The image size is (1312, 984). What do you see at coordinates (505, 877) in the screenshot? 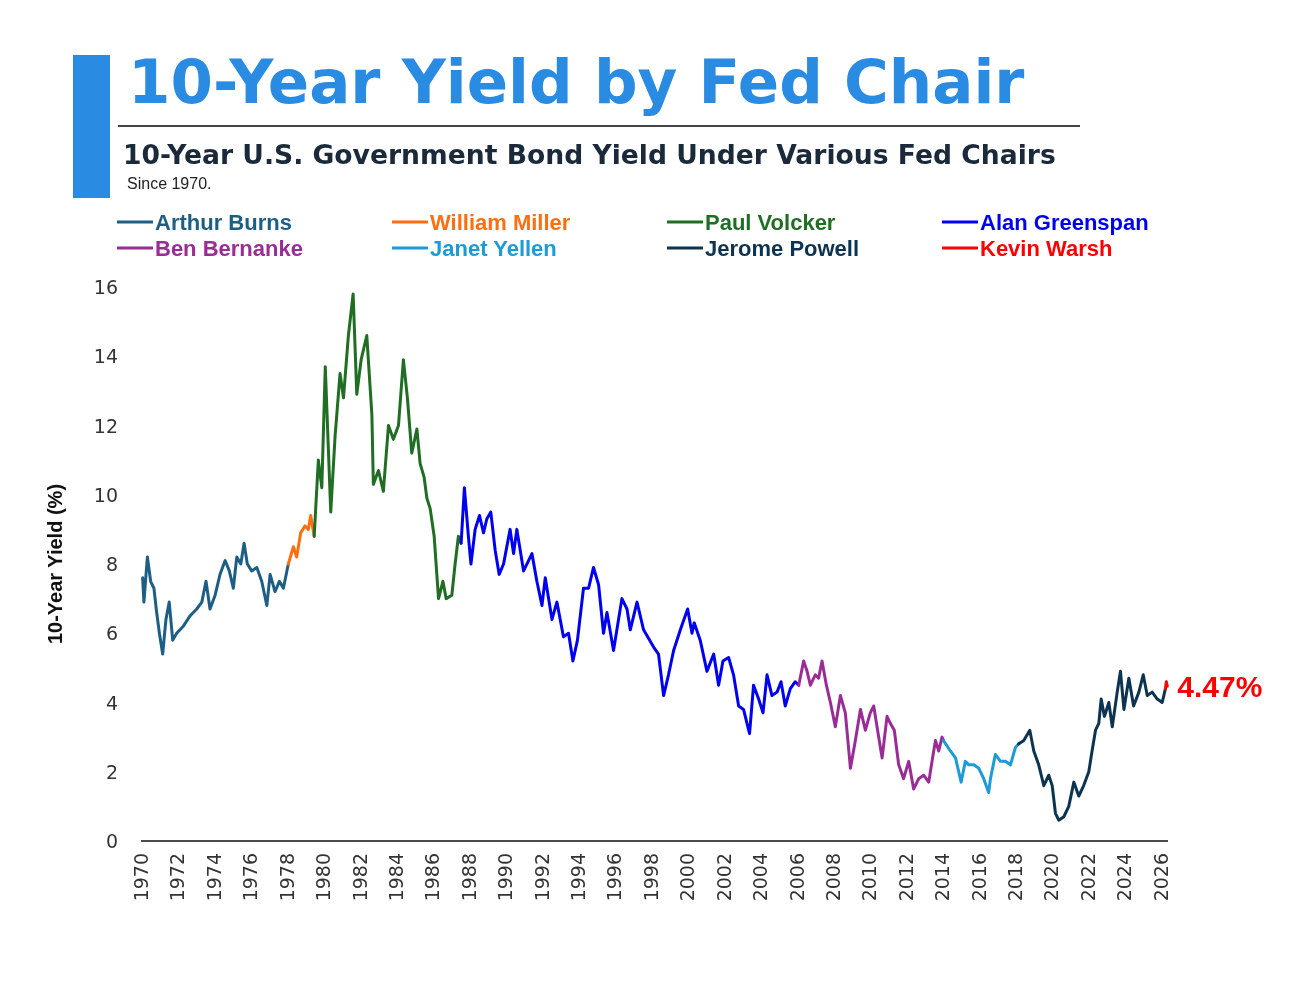
I see `x-tick-label: 1990` at bounding box center [505, 877].